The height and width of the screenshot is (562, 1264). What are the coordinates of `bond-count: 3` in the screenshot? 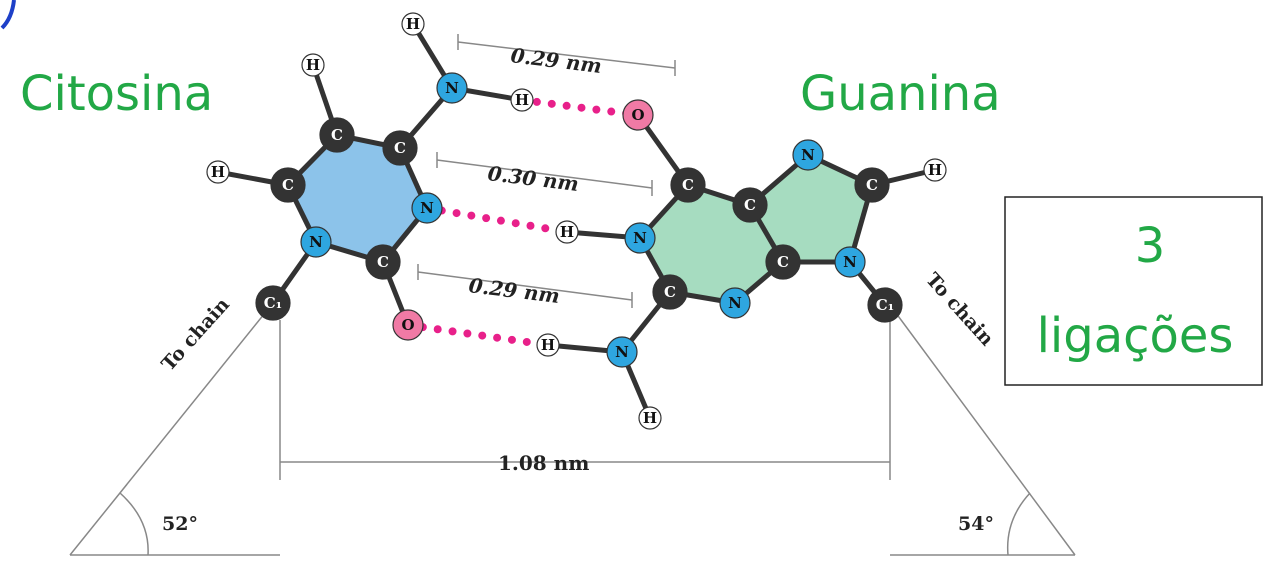 It's located at (1150, 246).